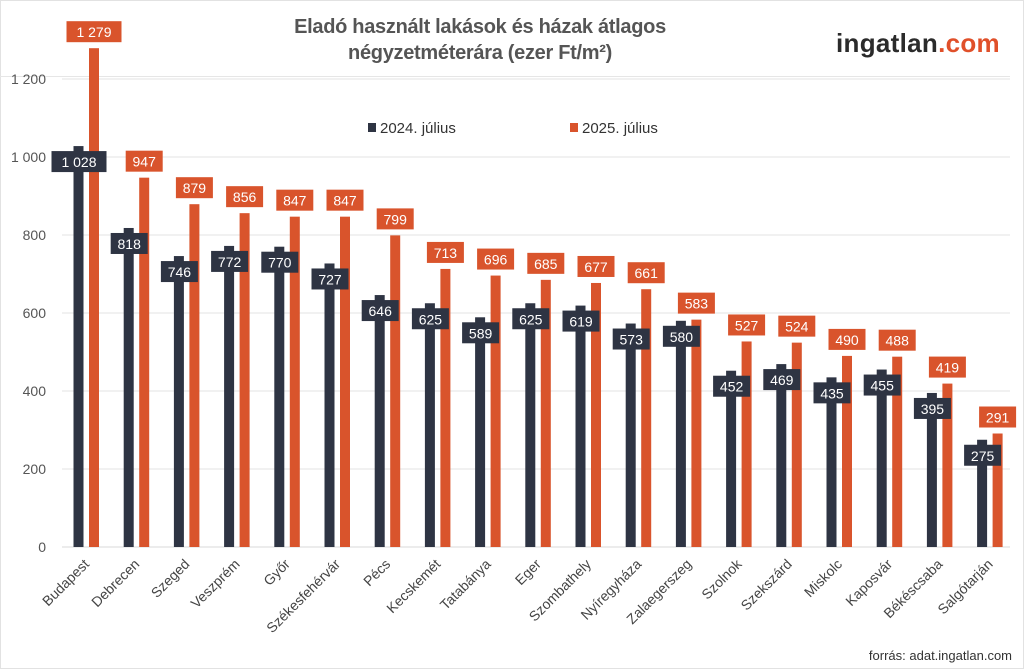 The image size is (1024, 669). Describe the element at coordinates (214, 583) in the screenshot. I see `x-category-label: Veszprém` at that location.